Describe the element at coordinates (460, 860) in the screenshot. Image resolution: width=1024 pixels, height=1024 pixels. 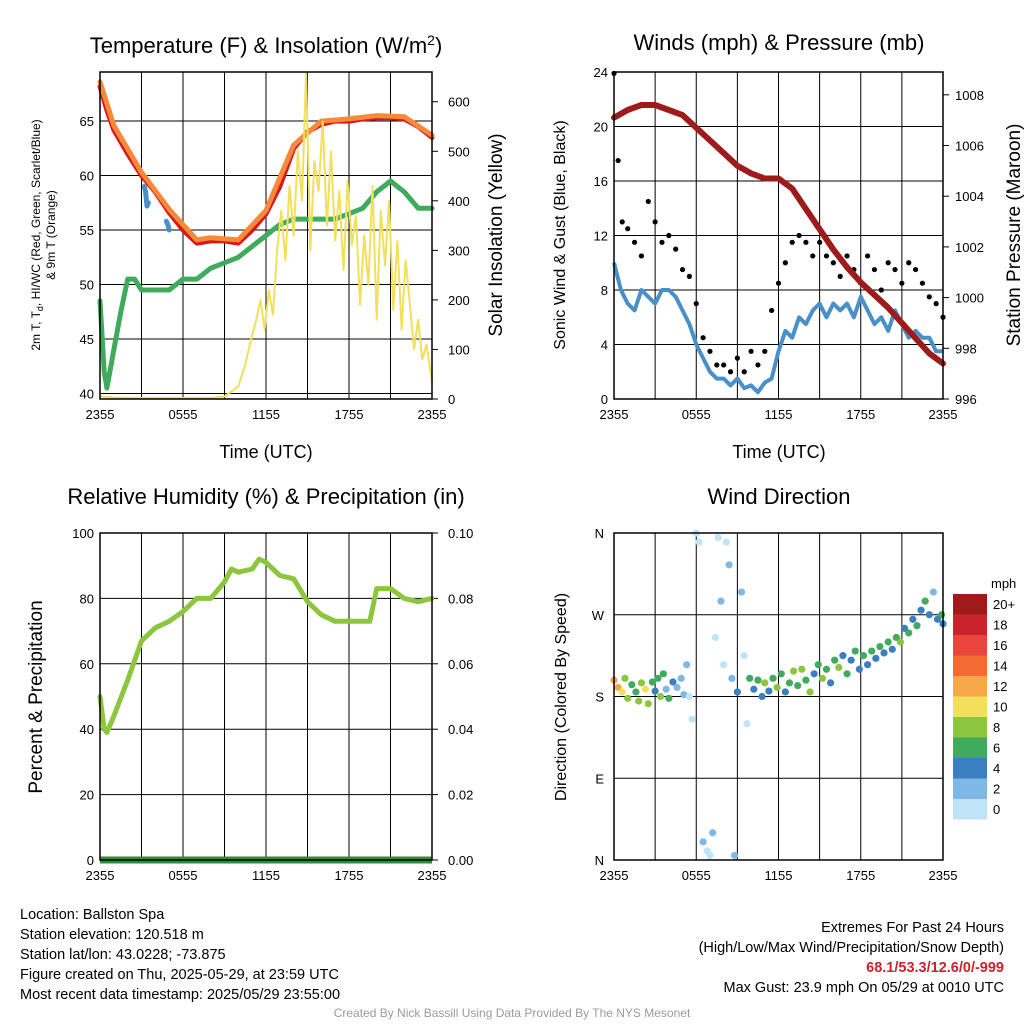
I see `y2-tick-label: 0.00` at that location.